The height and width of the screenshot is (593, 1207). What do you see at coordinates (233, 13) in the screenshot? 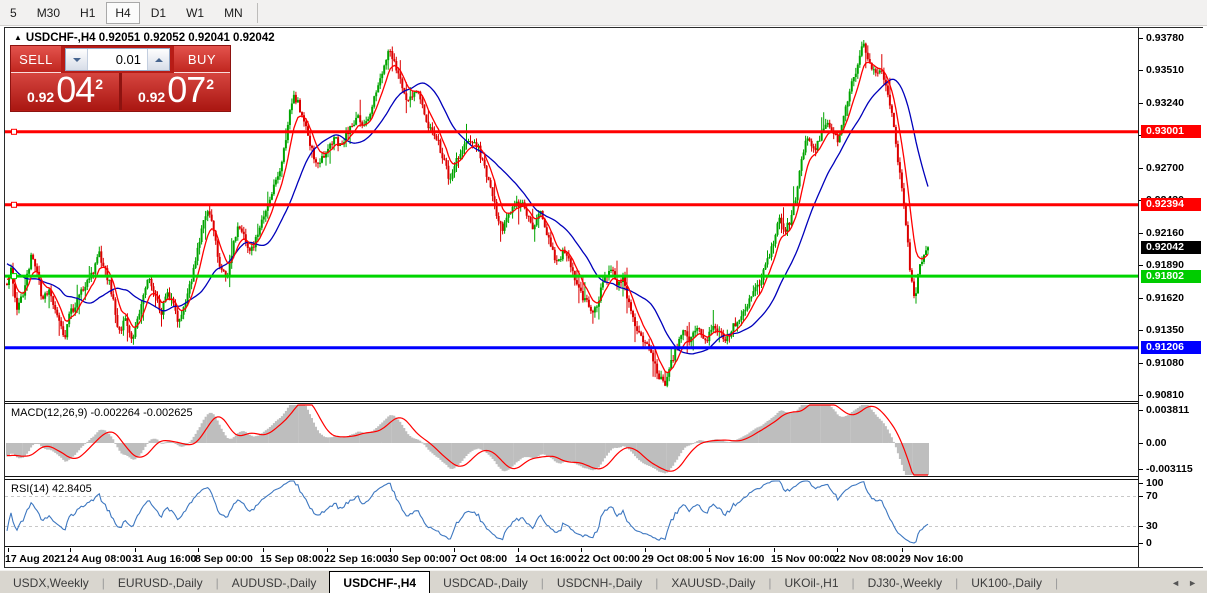
I see `timeframe-button-mn: MN` at bounding box center [233, 13].